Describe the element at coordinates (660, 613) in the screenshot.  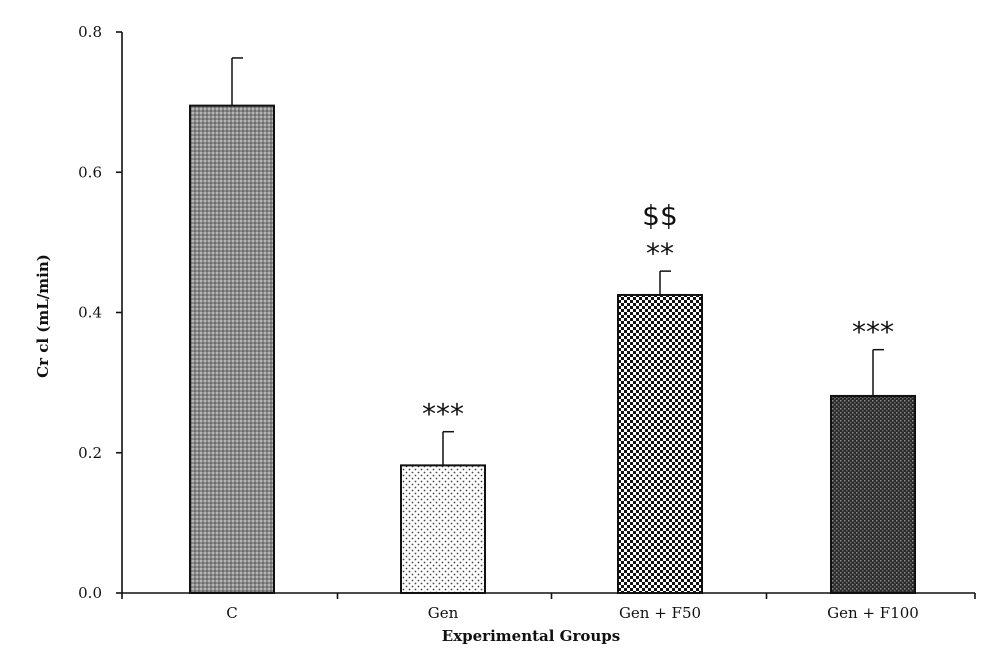
I see `x-tick-label: Gen + F50` at that location.